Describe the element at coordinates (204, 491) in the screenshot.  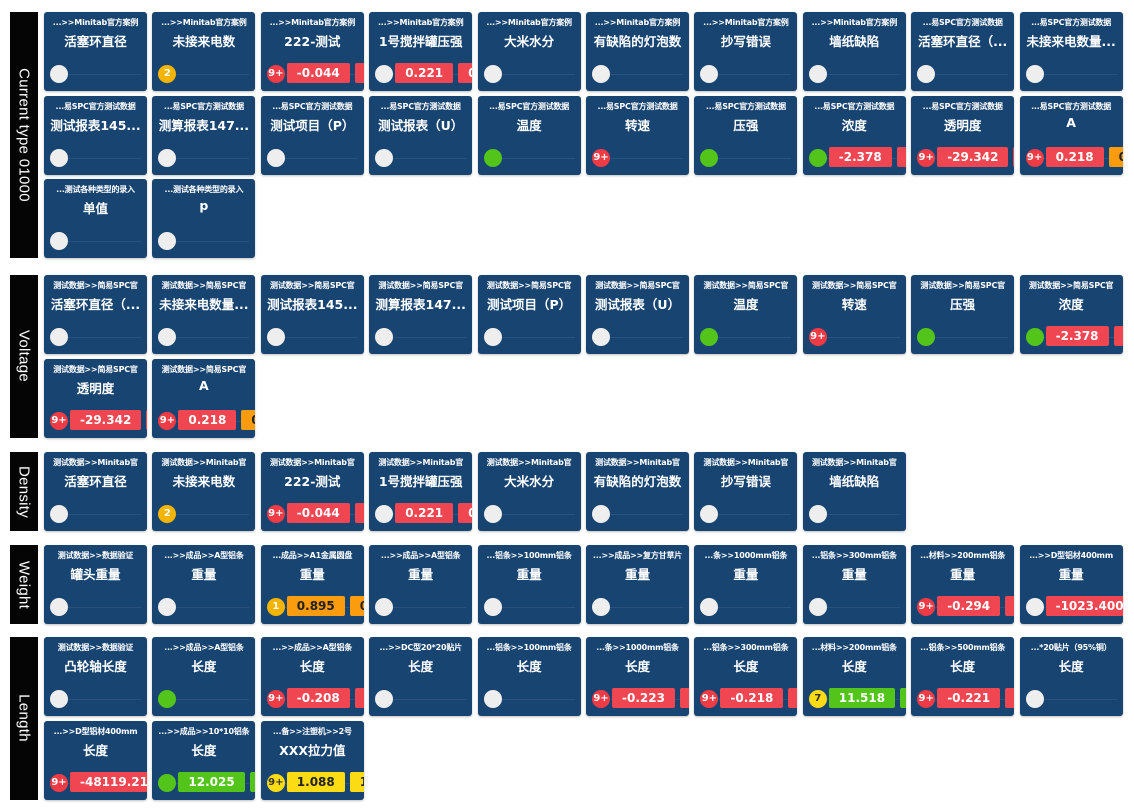
I see `metric-card: 测试数据>>Minitab官 未接来电数 2` at that location.